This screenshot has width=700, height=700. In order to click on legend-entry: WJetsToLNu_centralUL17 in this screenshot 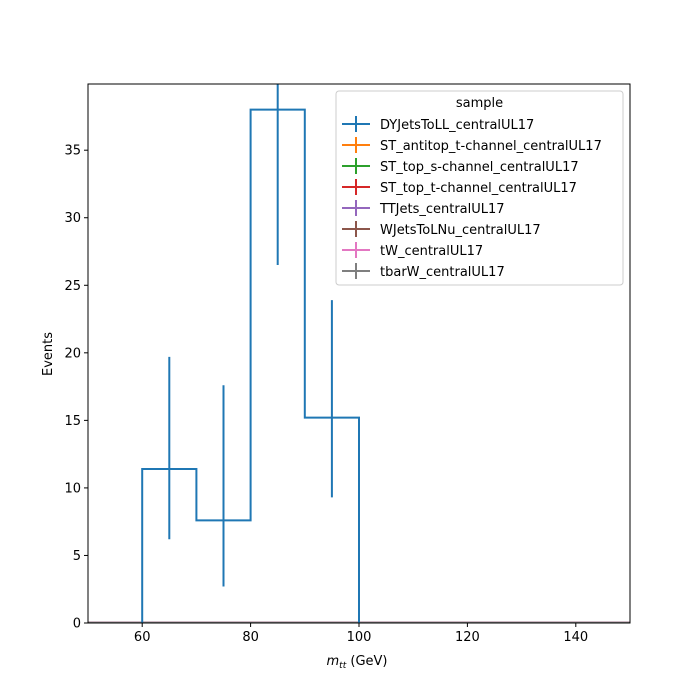, I will do `click(441, 229)`.